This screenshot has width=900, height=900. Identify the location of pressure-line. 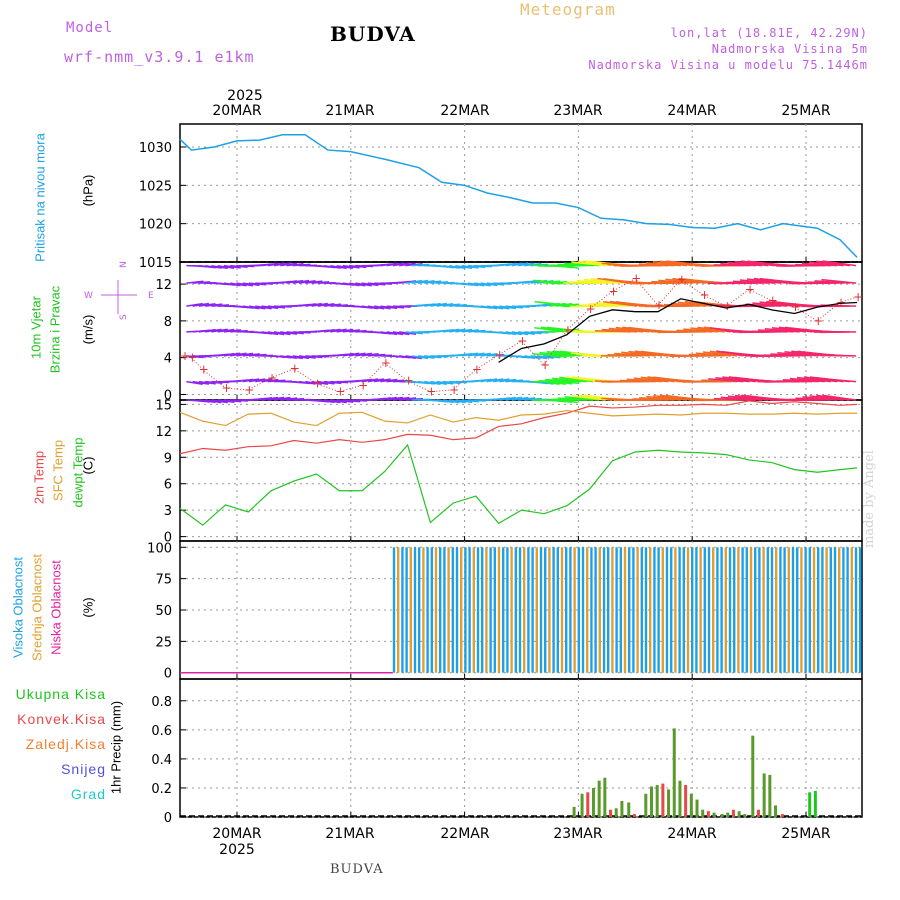
(518, 195).